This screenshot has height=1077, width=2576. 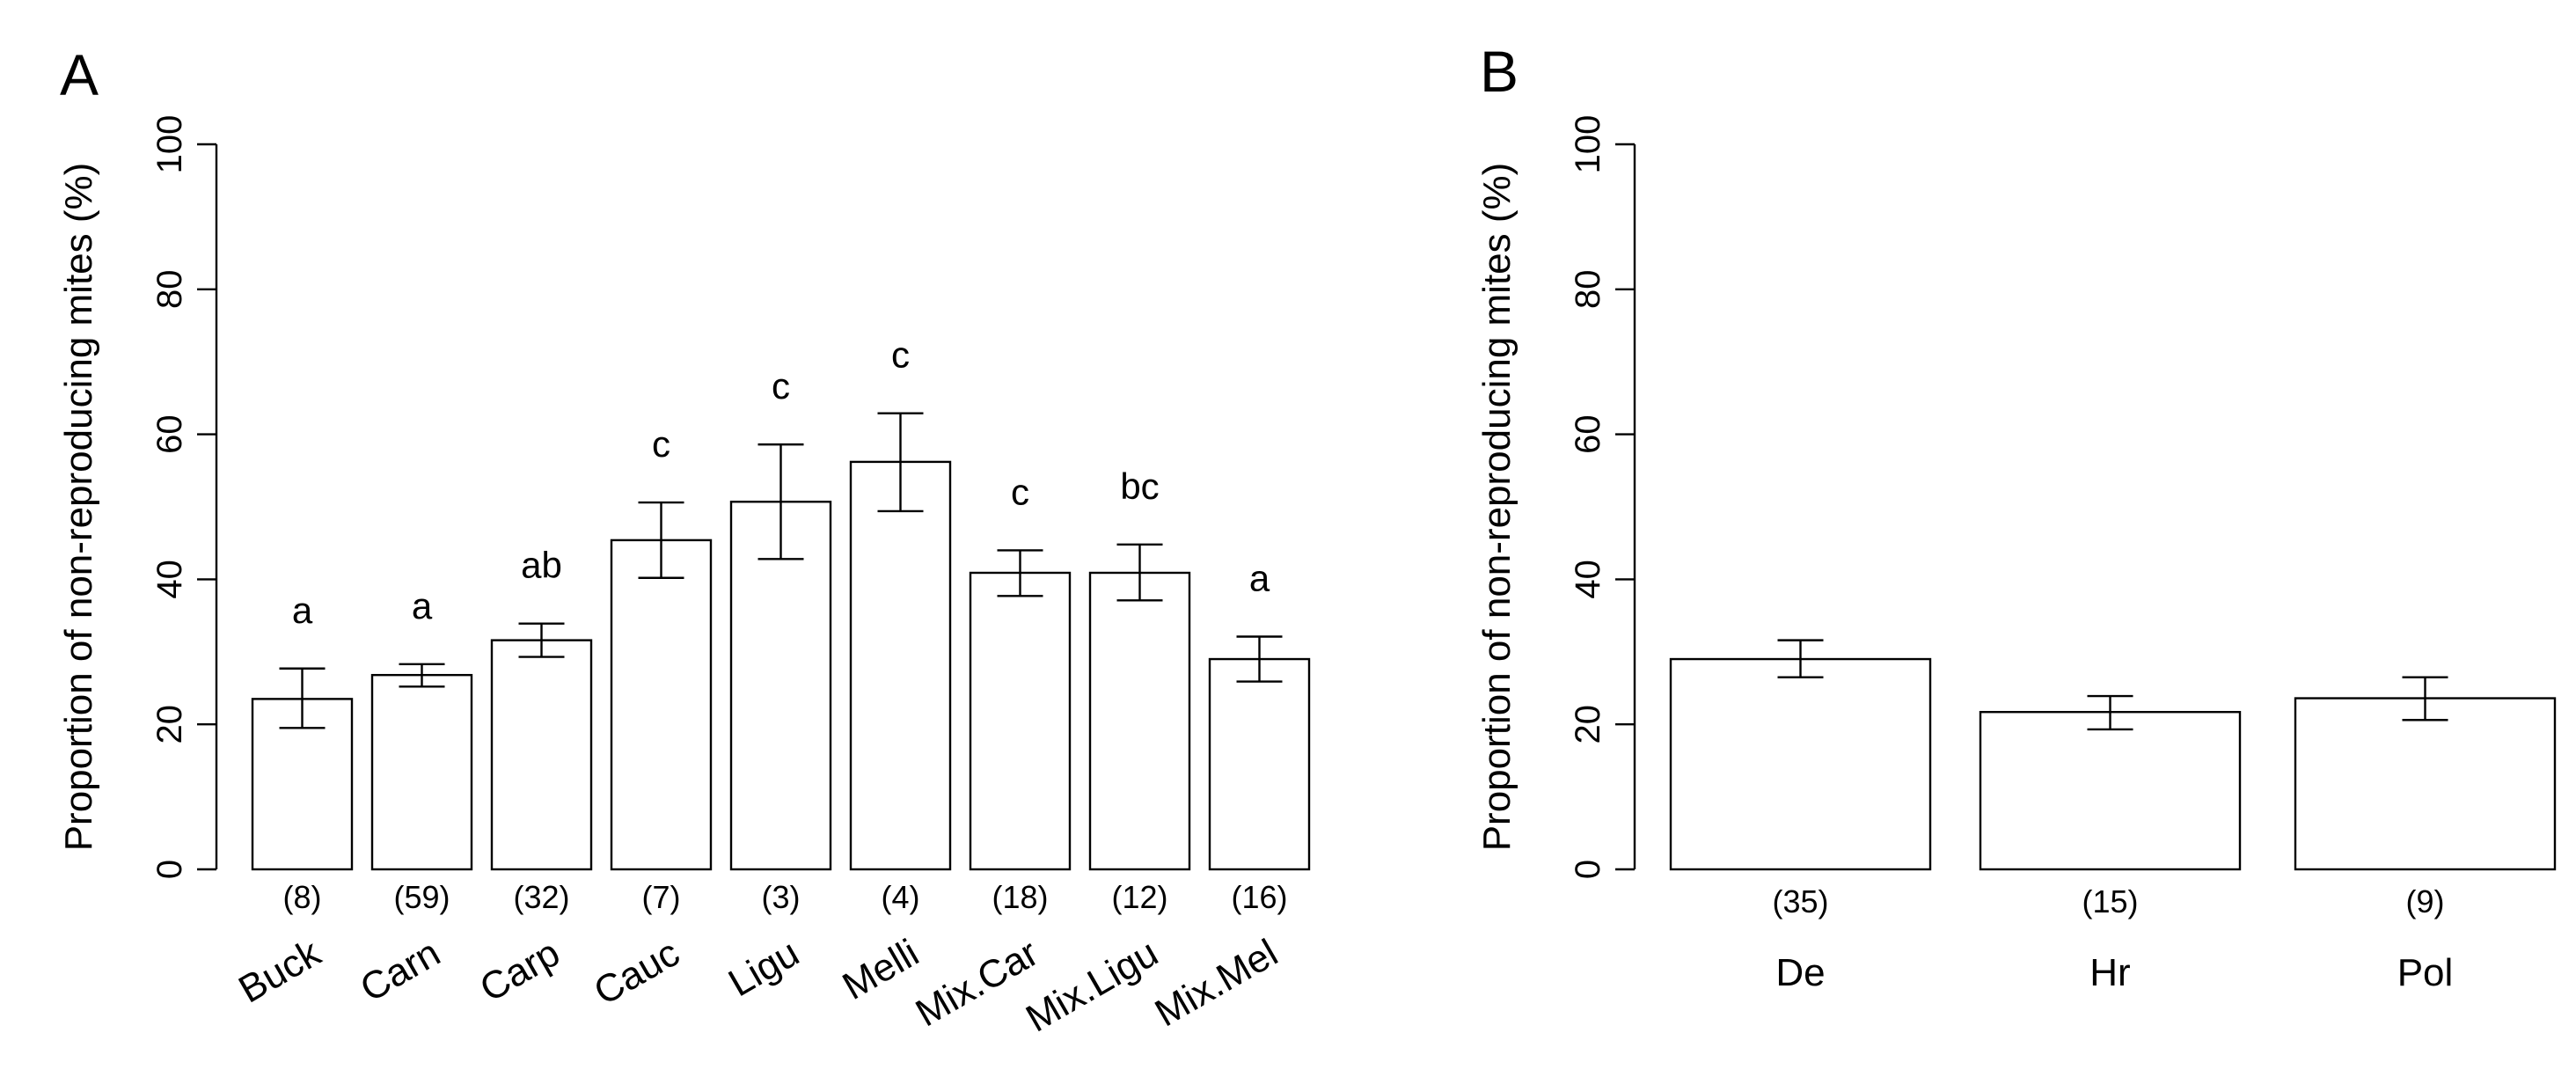 I want to click on panel-a-y-tick-label: 20, so click(x=169, y=724).